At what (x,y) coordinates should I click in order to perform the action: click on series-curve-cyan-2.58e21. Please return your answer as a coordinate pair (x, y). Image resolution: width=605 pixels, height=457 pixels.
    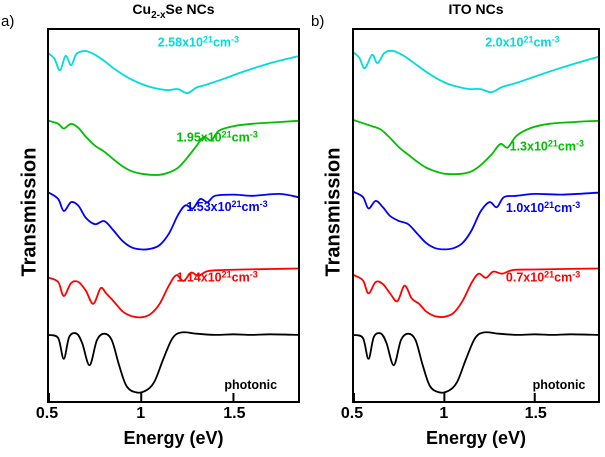
    Looking at the image, I should click on (173, 72).